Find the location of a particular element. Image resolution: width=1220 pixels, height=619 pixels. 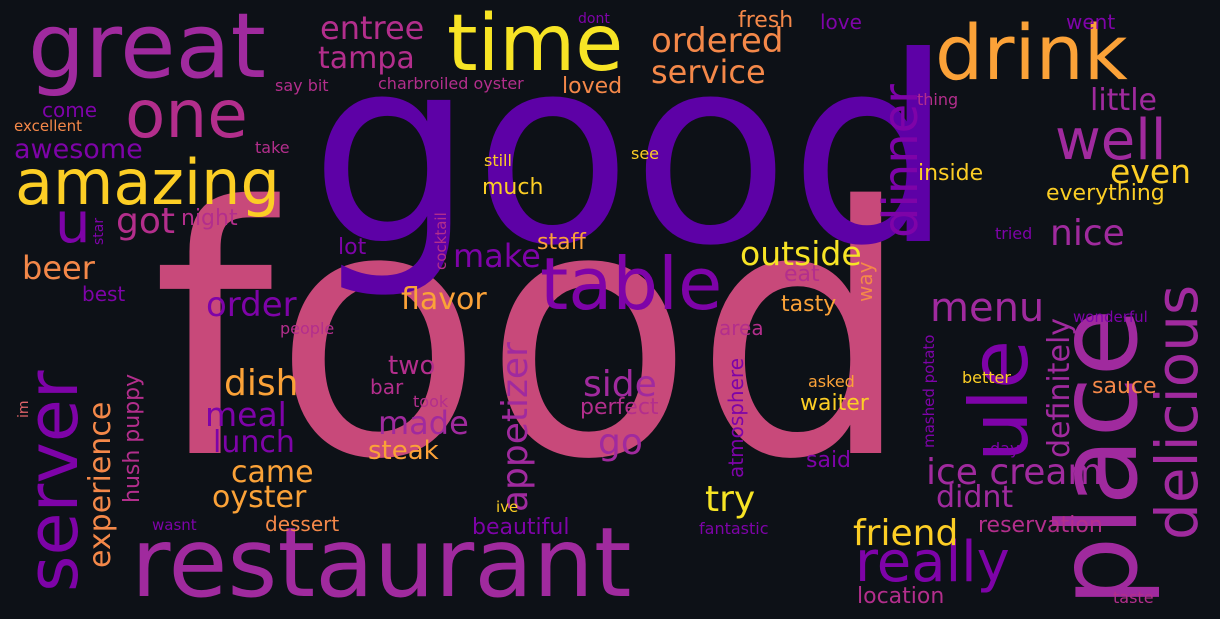

word-fantastic: fantastic is located at coordinates (734, 528).